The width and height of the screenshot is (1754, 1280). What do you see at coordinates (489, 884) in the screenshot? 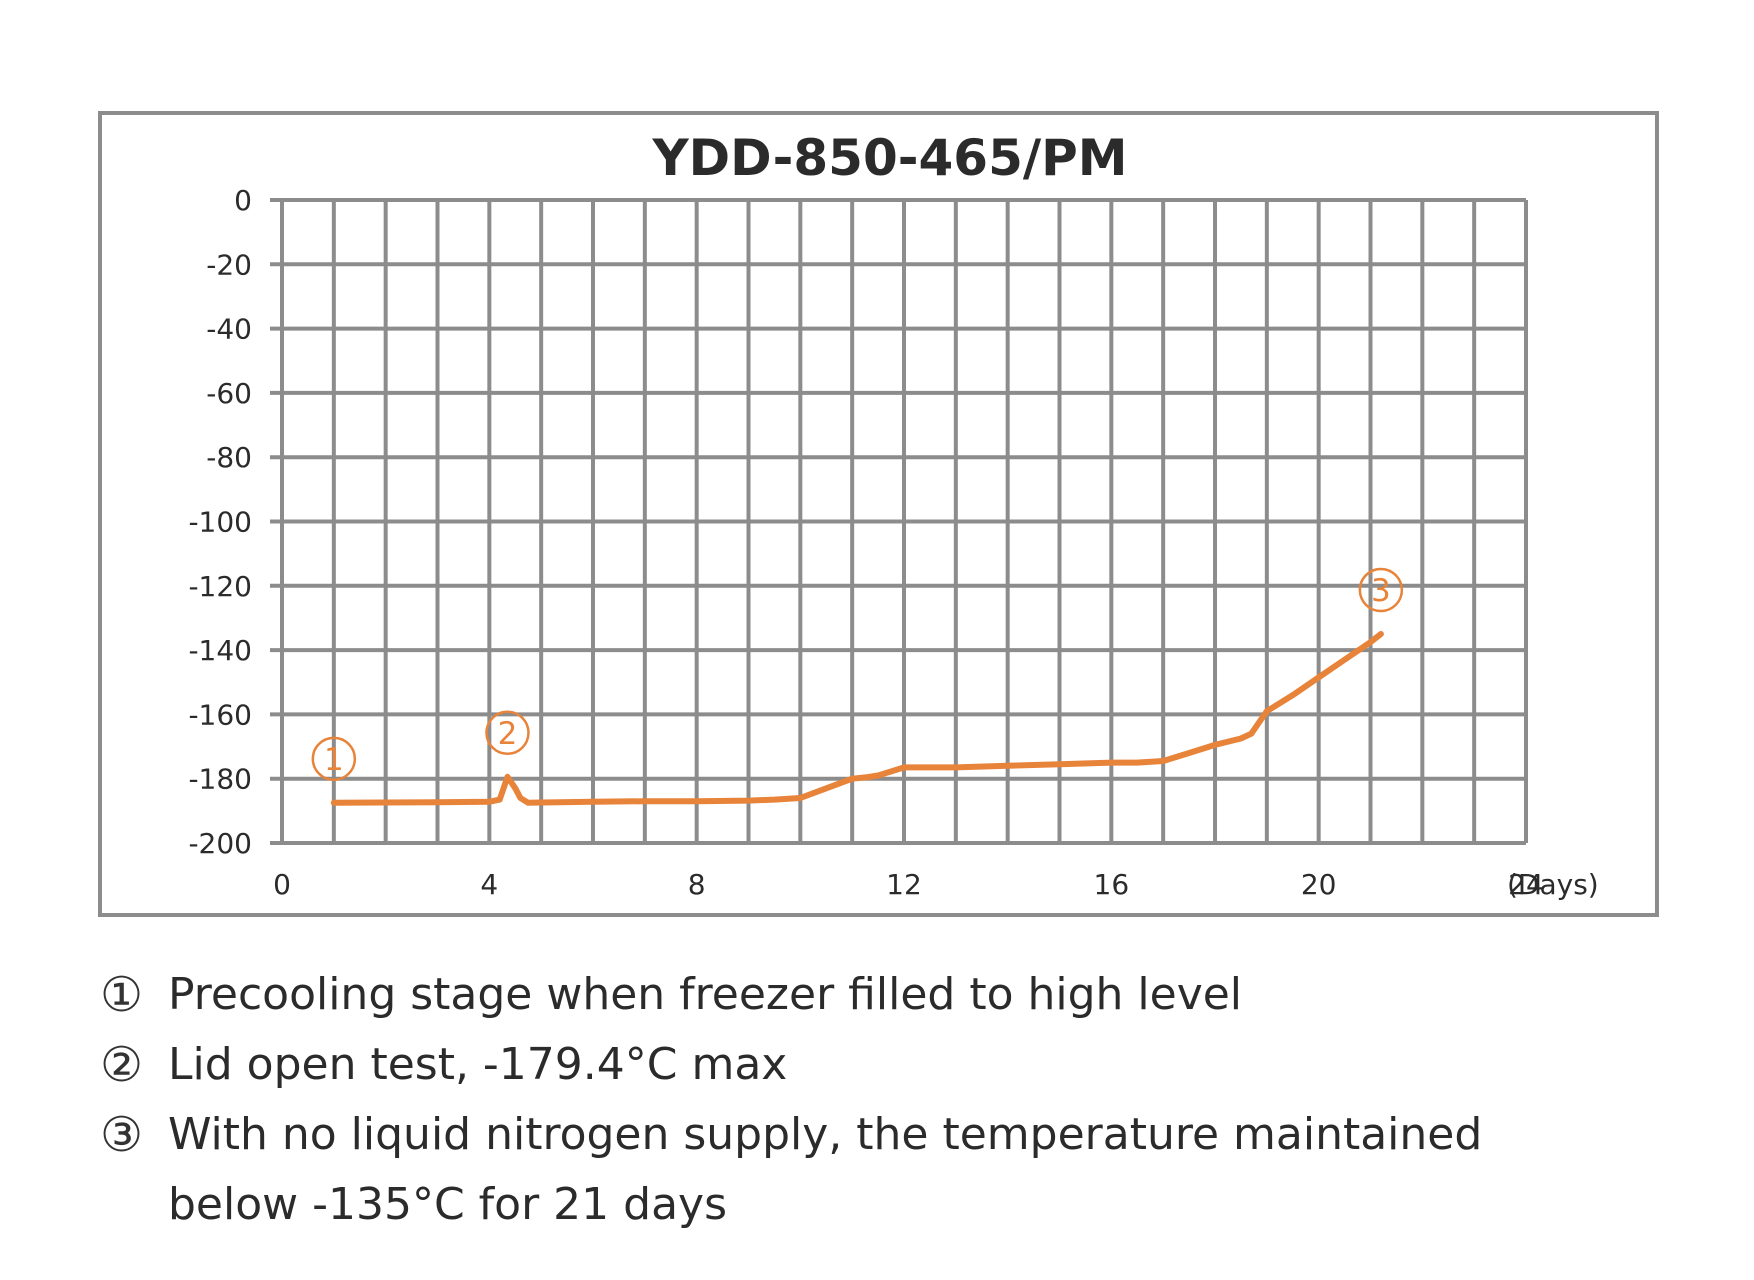
I see `x-tick-label: 4` at bounding box center [489, 884].